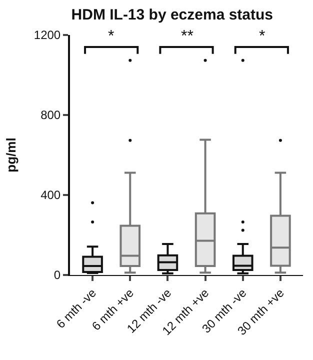 The image size is (313, 360). Describe the element at coordinates (57, 275) in the screenshot. I see `y-tick-label: 0` at that location.